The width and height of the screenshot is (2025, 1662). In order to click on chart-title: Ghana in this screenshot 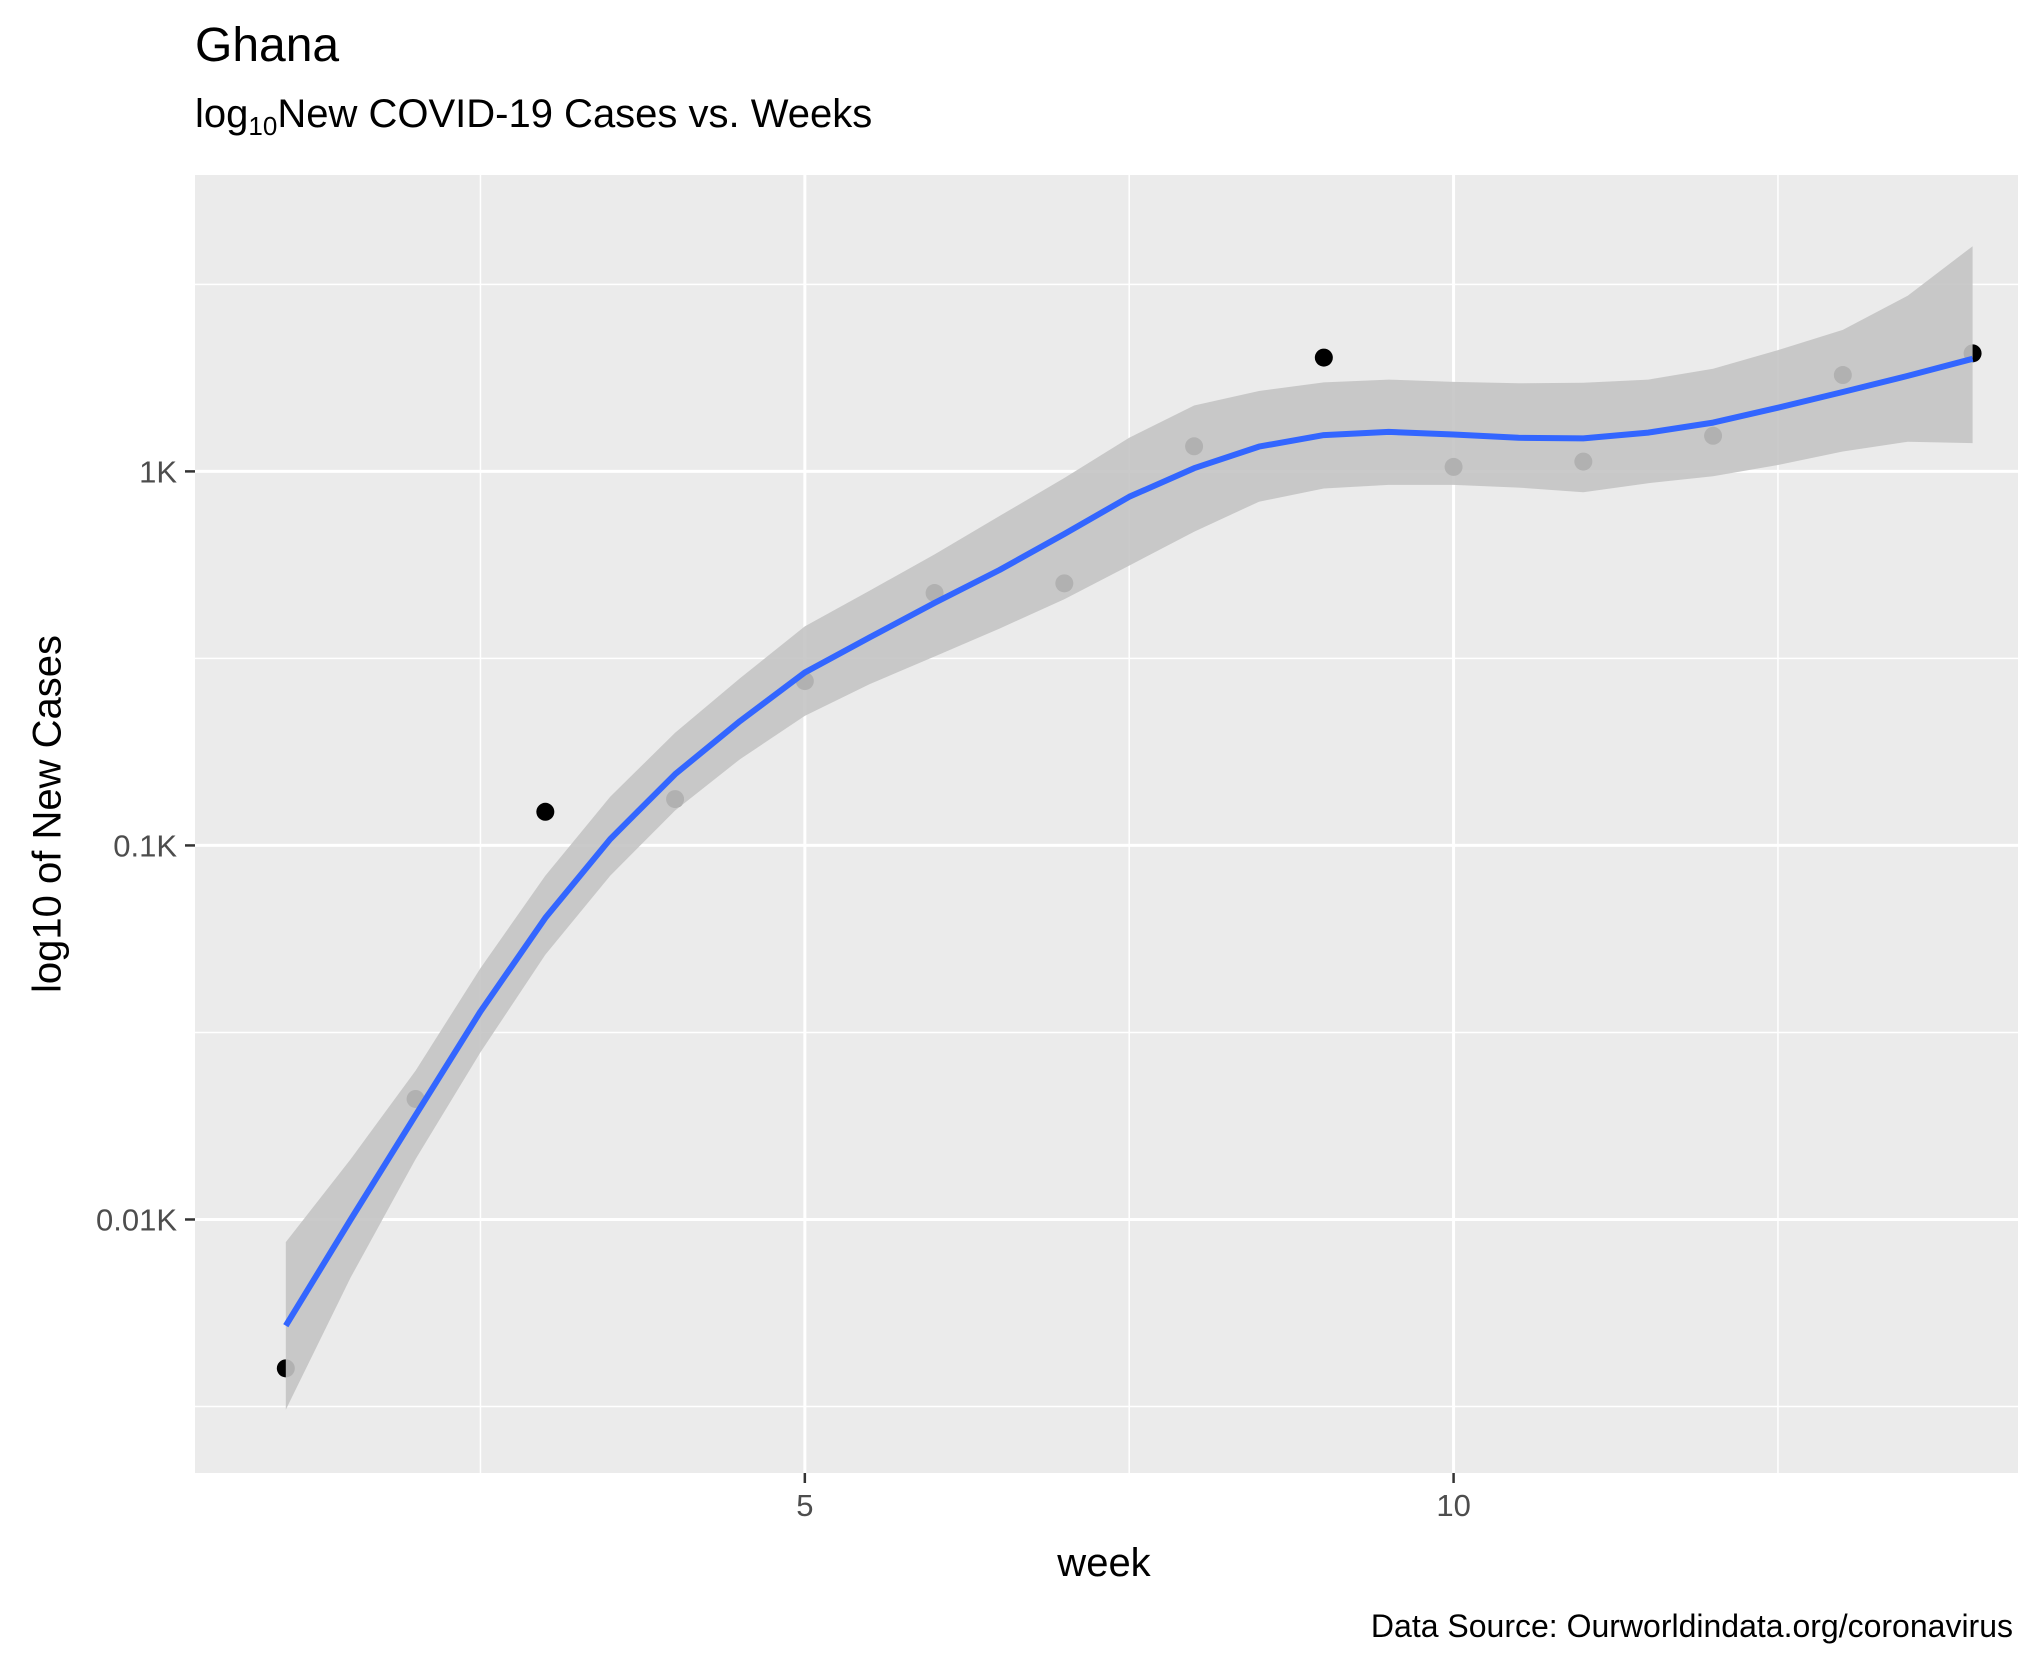, I will do `click(267, 45)`.